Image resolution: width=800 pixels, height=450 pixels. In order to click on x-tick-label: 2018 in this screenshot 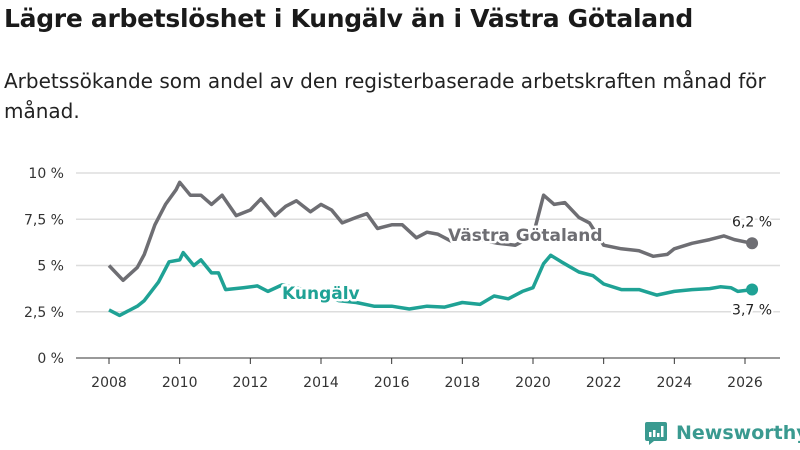, I will do `click(463, 383)`.